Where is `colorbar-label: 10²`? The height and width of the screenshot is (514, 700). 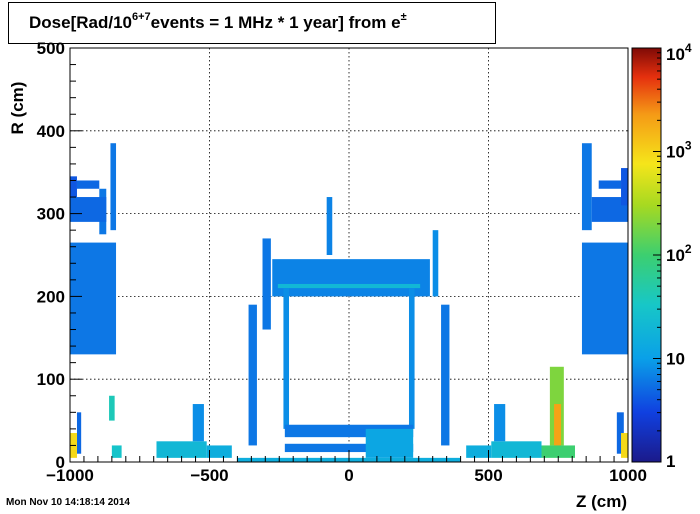
colorbar-label: 10² is located at coordinates (679, 253).